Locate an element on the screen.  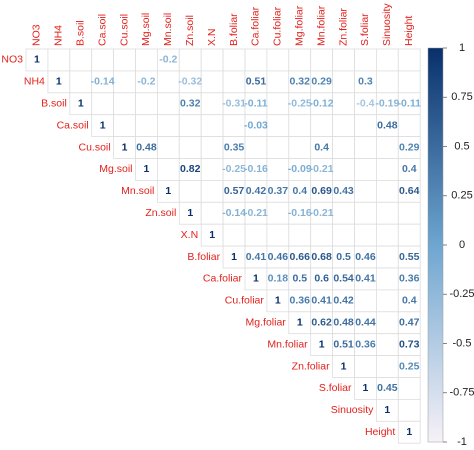
corr-value: 0.68 is located at coordinates (321, 257).